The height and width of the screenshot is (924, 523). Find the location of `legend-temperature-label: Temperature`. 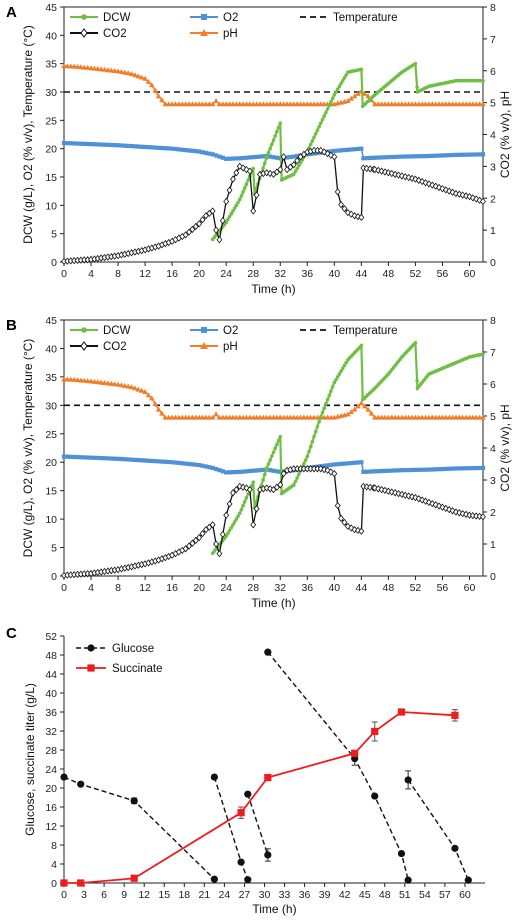

legend-temperature-label: Temperature is located at coordinates (365, 331).